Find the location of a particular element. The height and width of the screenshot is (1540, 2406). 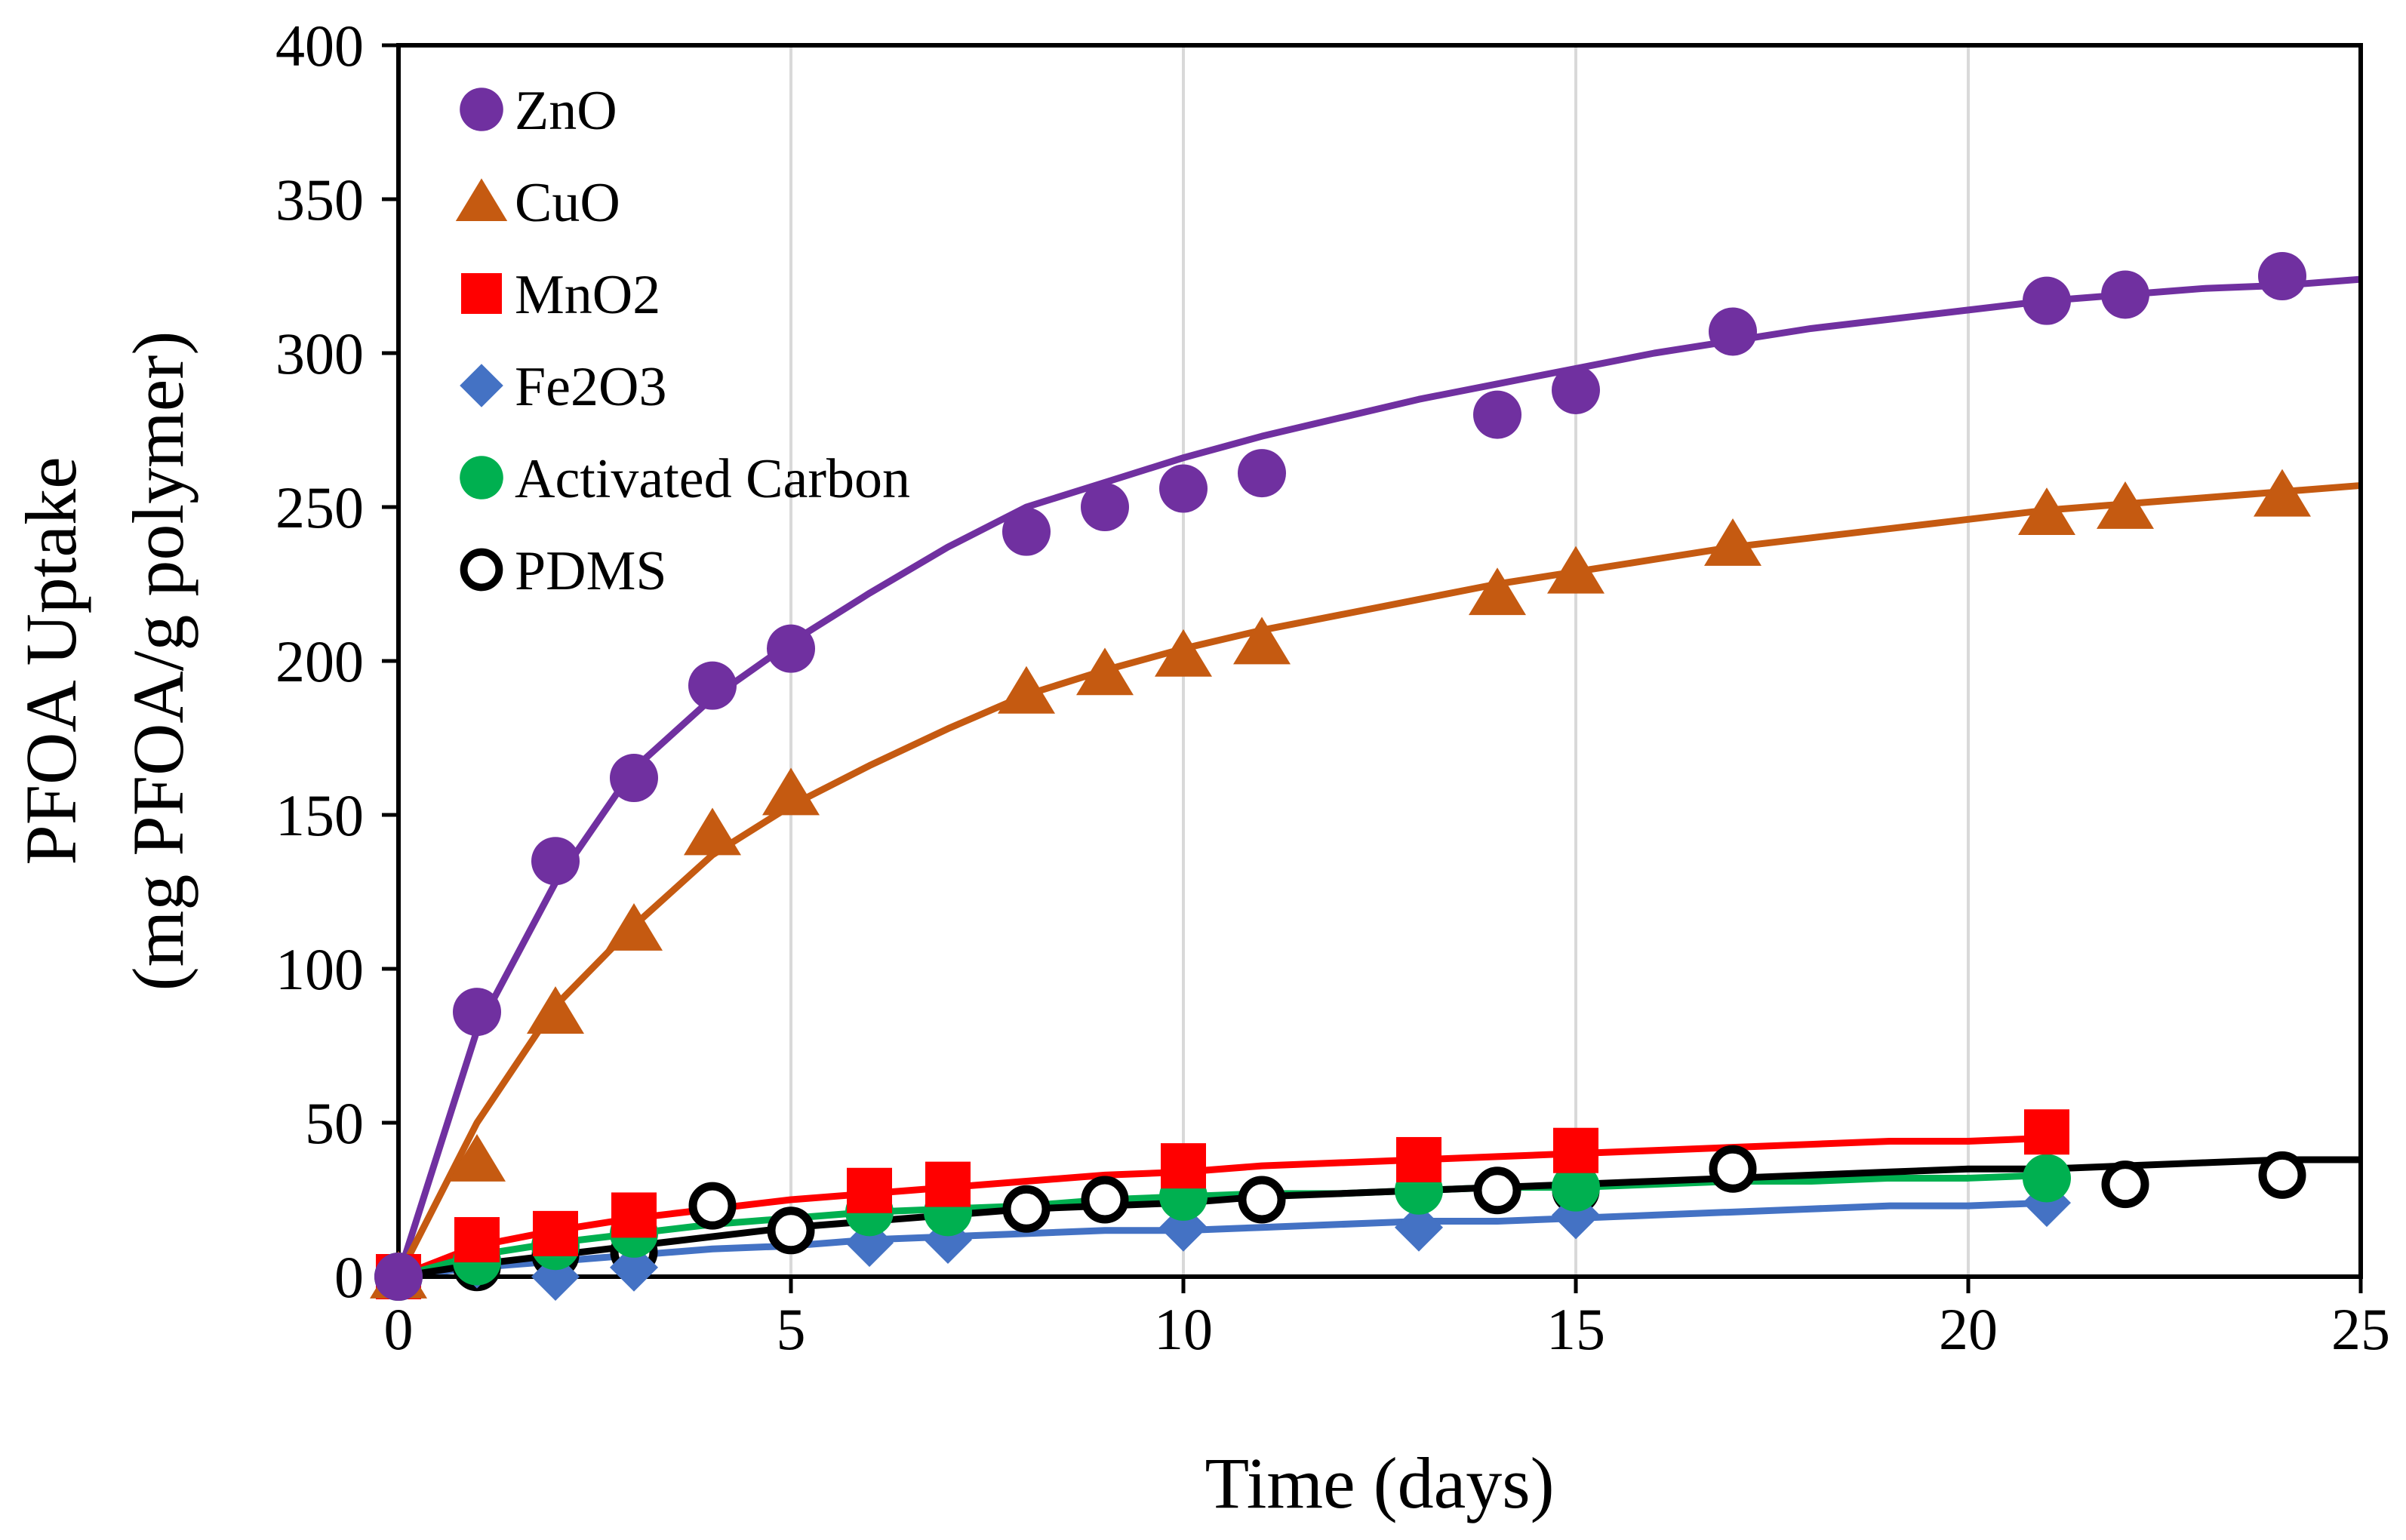

y-tick-label-350: 350 is located at coordinates (319, 199).